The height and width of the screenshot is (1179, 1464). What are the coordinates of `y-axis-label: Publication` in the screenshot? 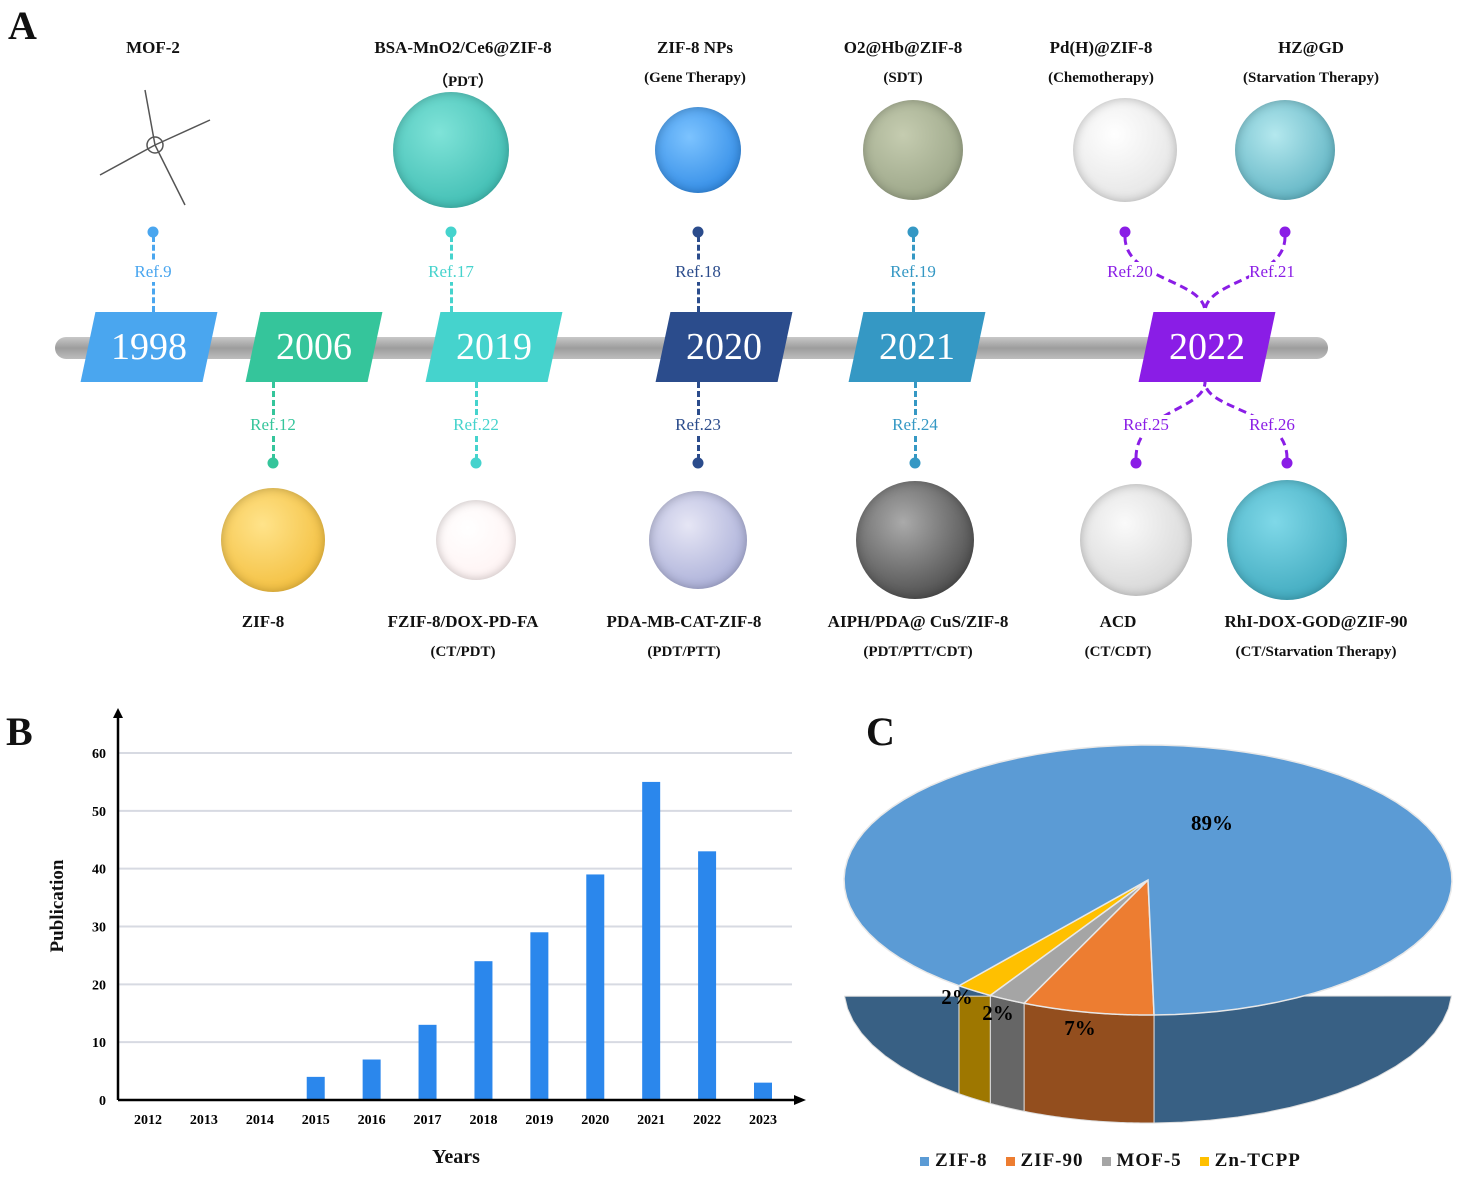 It's located at (57, 906).